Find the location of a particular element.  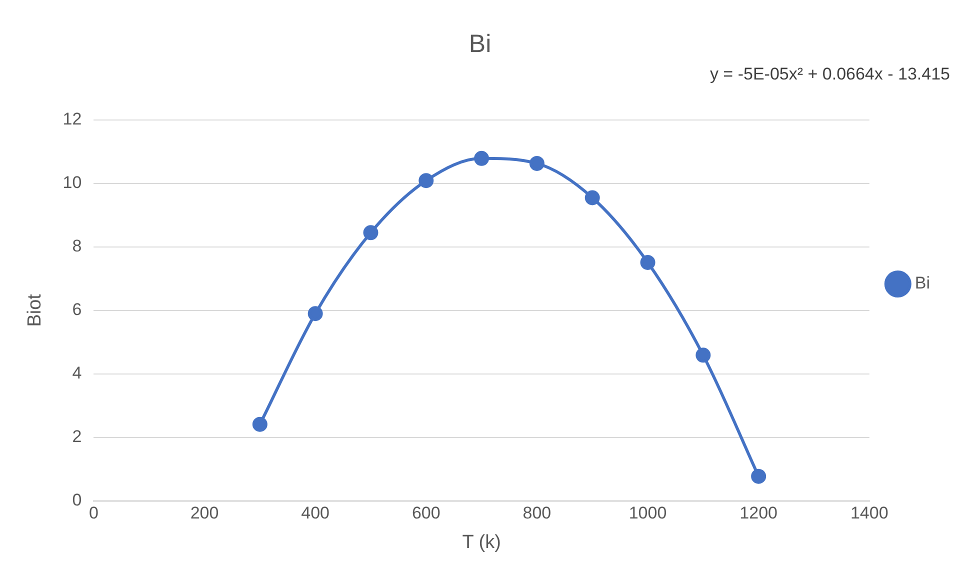

x-tick-label: 1200 is located at coordinates (759, 513).